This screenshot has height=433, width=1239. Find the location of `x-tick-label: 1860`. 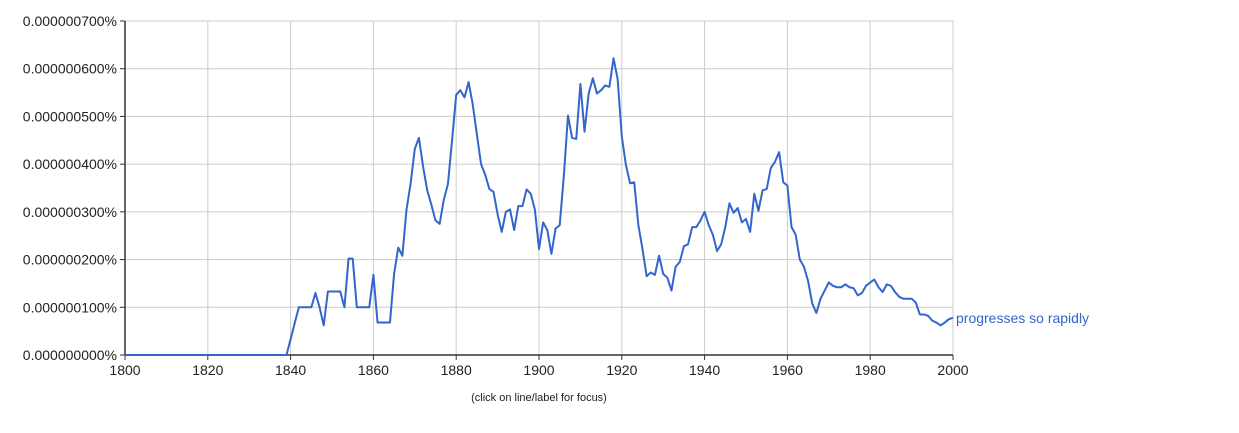

x-tick-label: 1860 is located at coordinates (373, 370).